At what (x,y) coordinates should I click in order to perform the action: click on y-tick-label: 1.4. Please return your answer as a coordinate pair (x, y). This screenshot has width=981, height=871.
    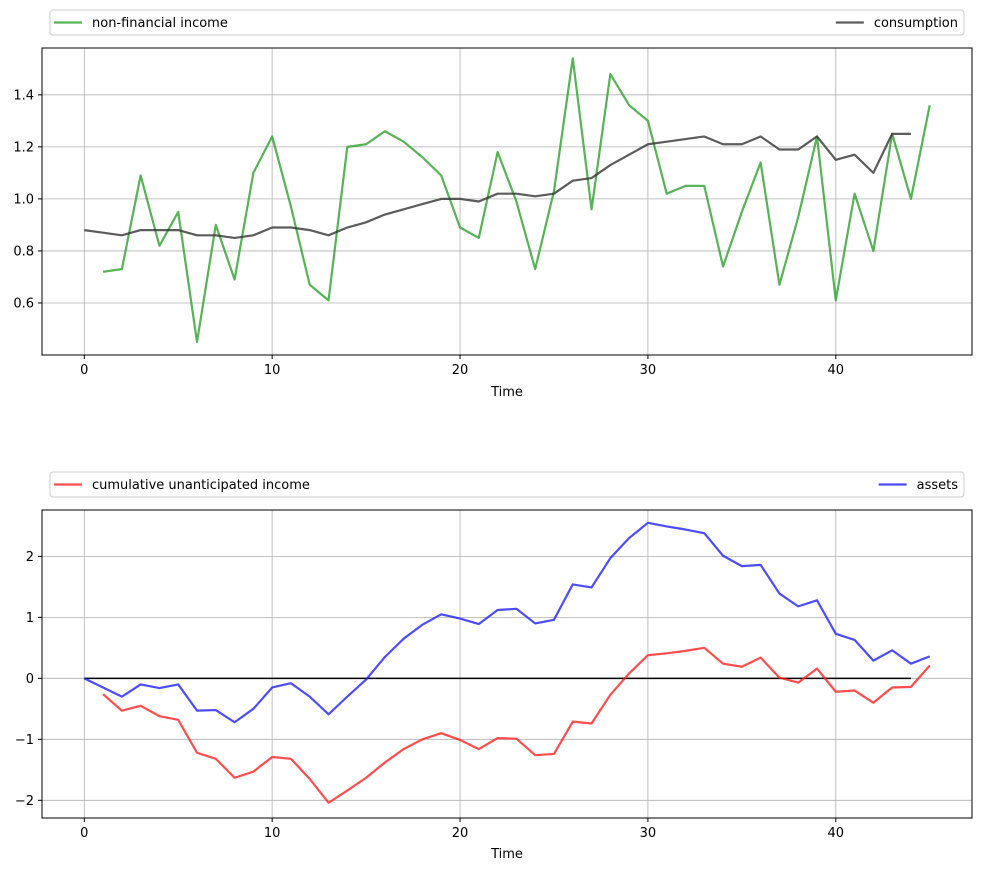
    Looking at the image, I should click on (23, 95).